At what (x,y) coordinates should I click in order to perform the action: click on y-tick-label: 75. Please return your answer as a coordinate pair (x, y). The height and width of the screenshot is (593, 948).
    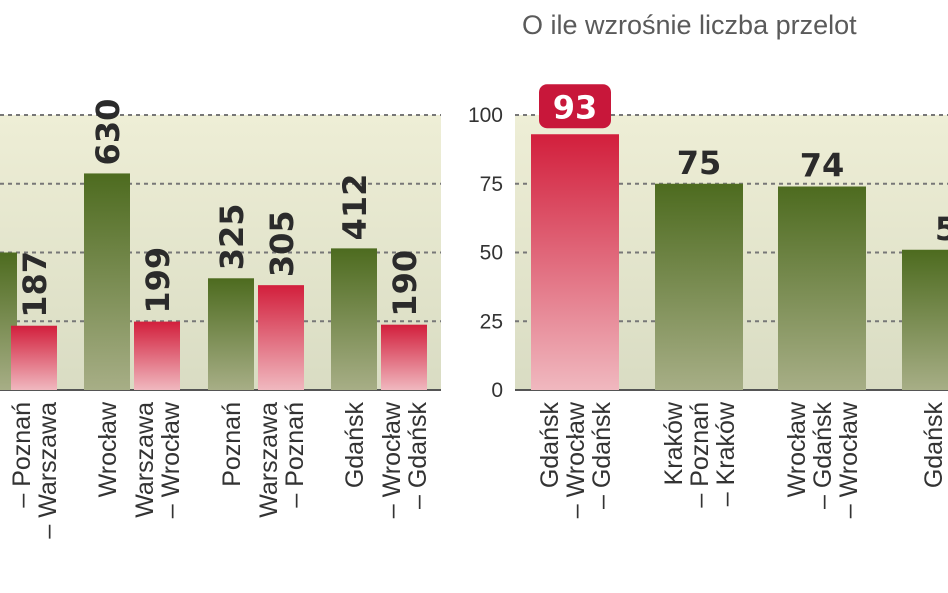
    Looking at the image, I should click on (491, 184).